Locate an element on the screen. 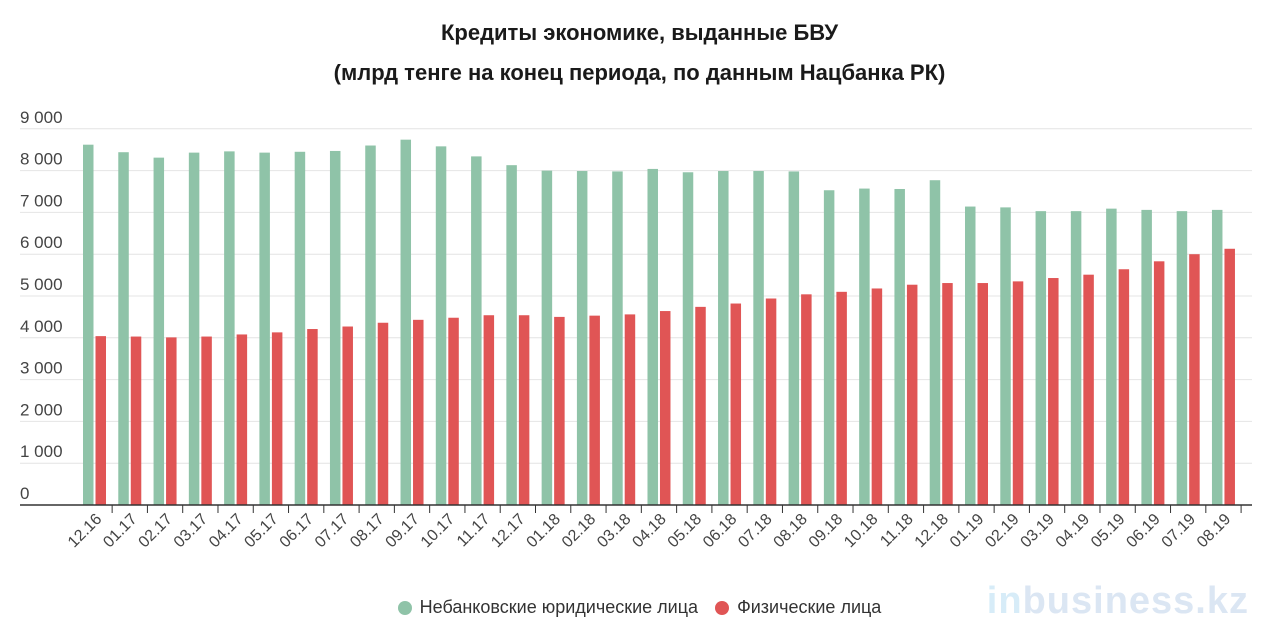 This screenshot has height=630, width=1279. x-tick-label: 11.17 is located at coordinates (474, 531).